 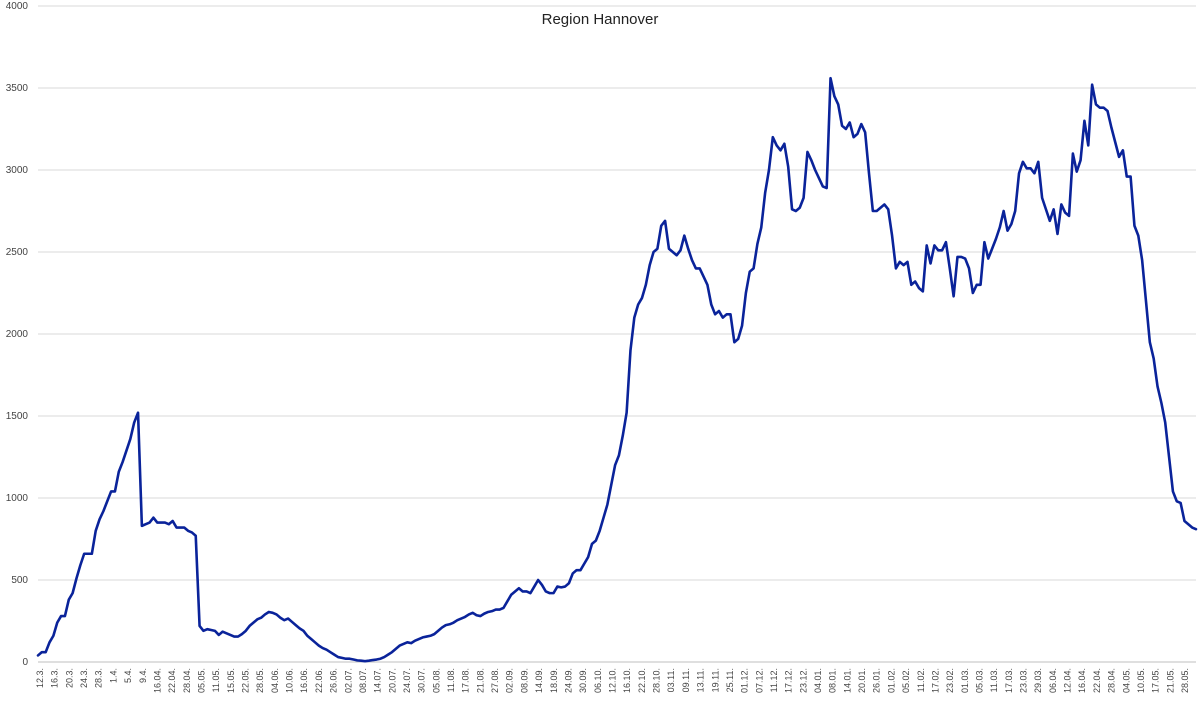 I want to click on x-tick-label: 11.02., so click(x=921, y=680).